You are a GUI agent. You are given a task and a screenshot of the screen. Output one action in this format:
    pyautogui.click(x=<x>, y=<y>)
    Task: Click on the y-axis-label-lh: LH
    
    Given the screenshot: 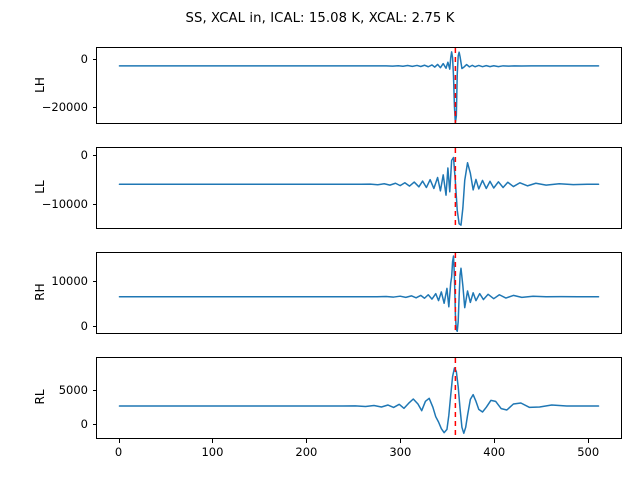 What is the action you would take?
    pyautogui.click(x=40, y=84)
    